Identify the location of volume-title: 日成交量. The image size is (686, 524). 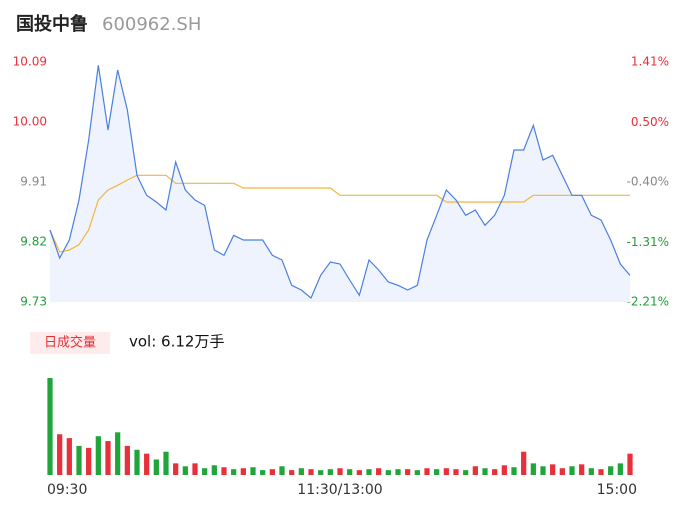
(70, 343).